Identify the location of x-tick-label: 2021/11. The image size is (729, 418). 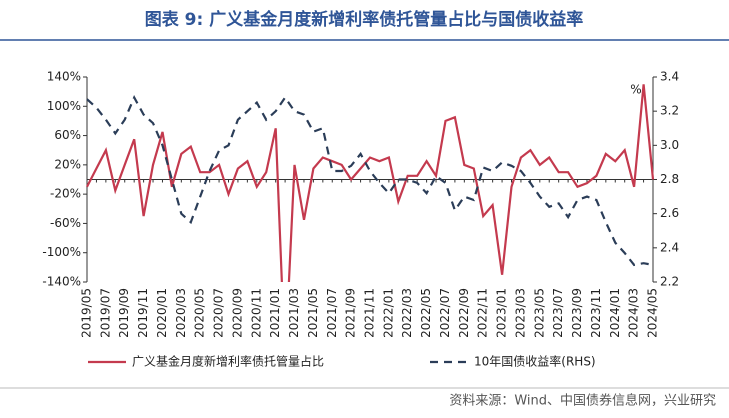
(370, 313).